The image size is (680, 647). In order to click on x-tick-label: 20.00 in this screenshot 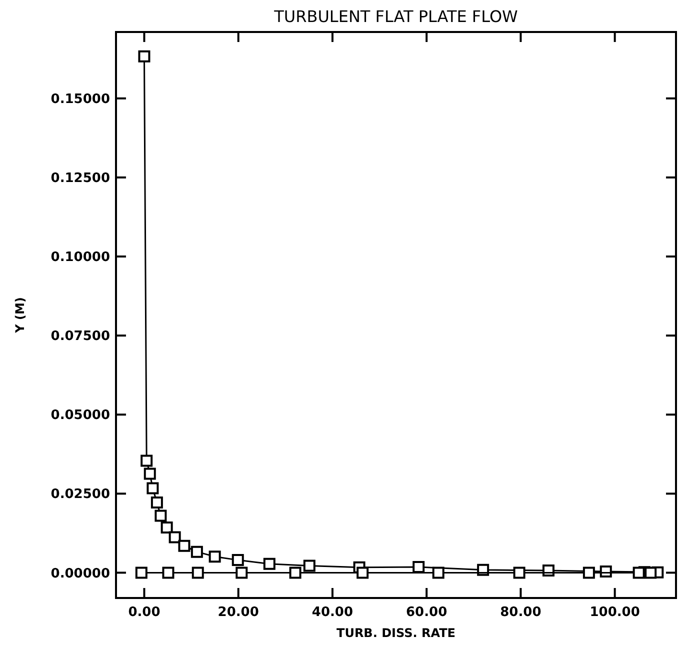, I will do `click(238, 612)`.